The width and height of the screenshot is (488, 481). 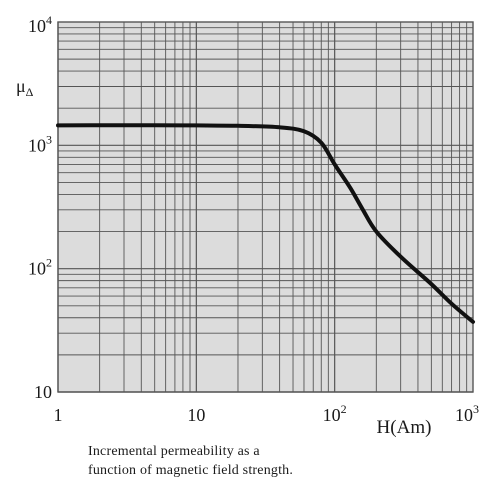 I want to click on y-tick-label: 10, so click(x=43, y=392).